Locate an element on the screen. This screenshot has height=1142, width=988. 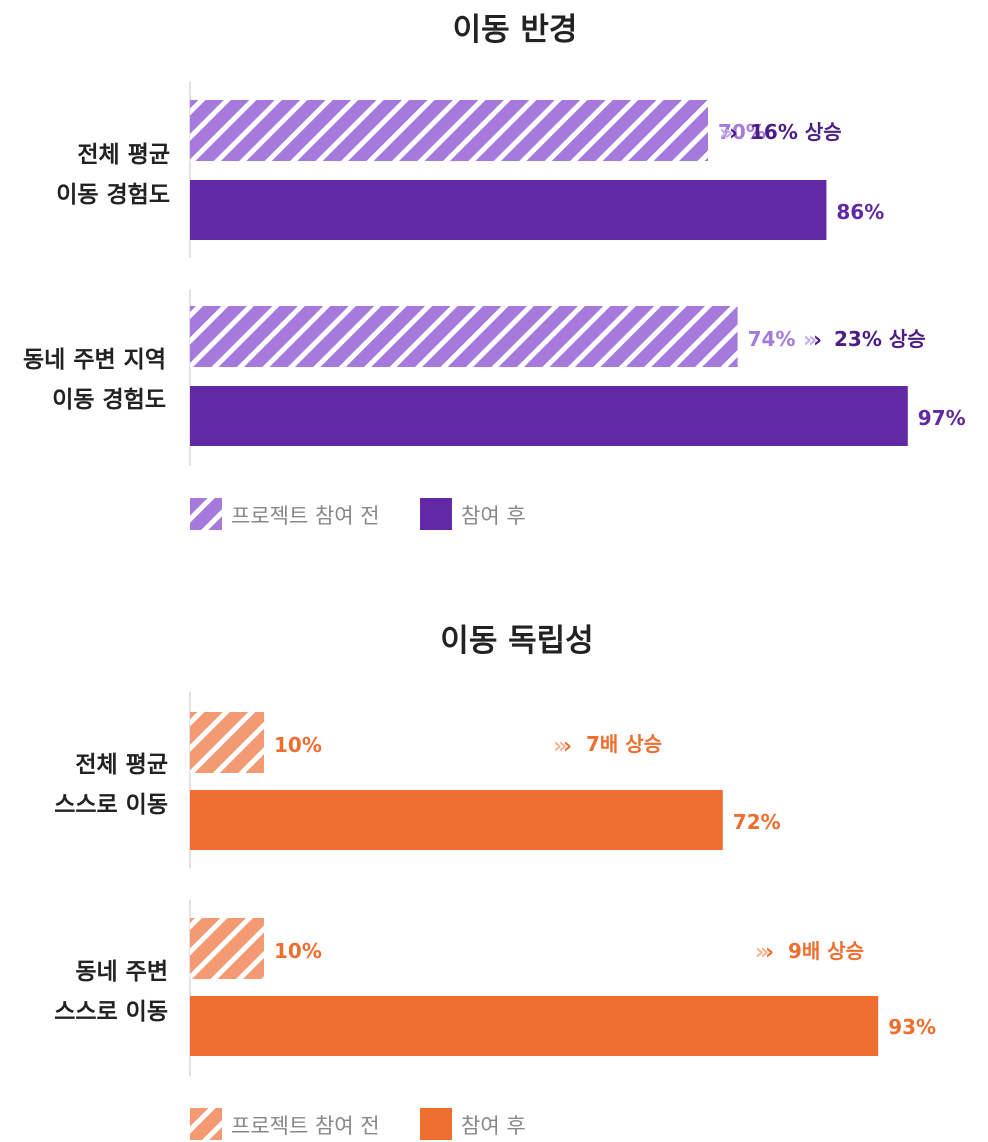
increase-label: 23% 상승 is located at coordinates (880, 339).